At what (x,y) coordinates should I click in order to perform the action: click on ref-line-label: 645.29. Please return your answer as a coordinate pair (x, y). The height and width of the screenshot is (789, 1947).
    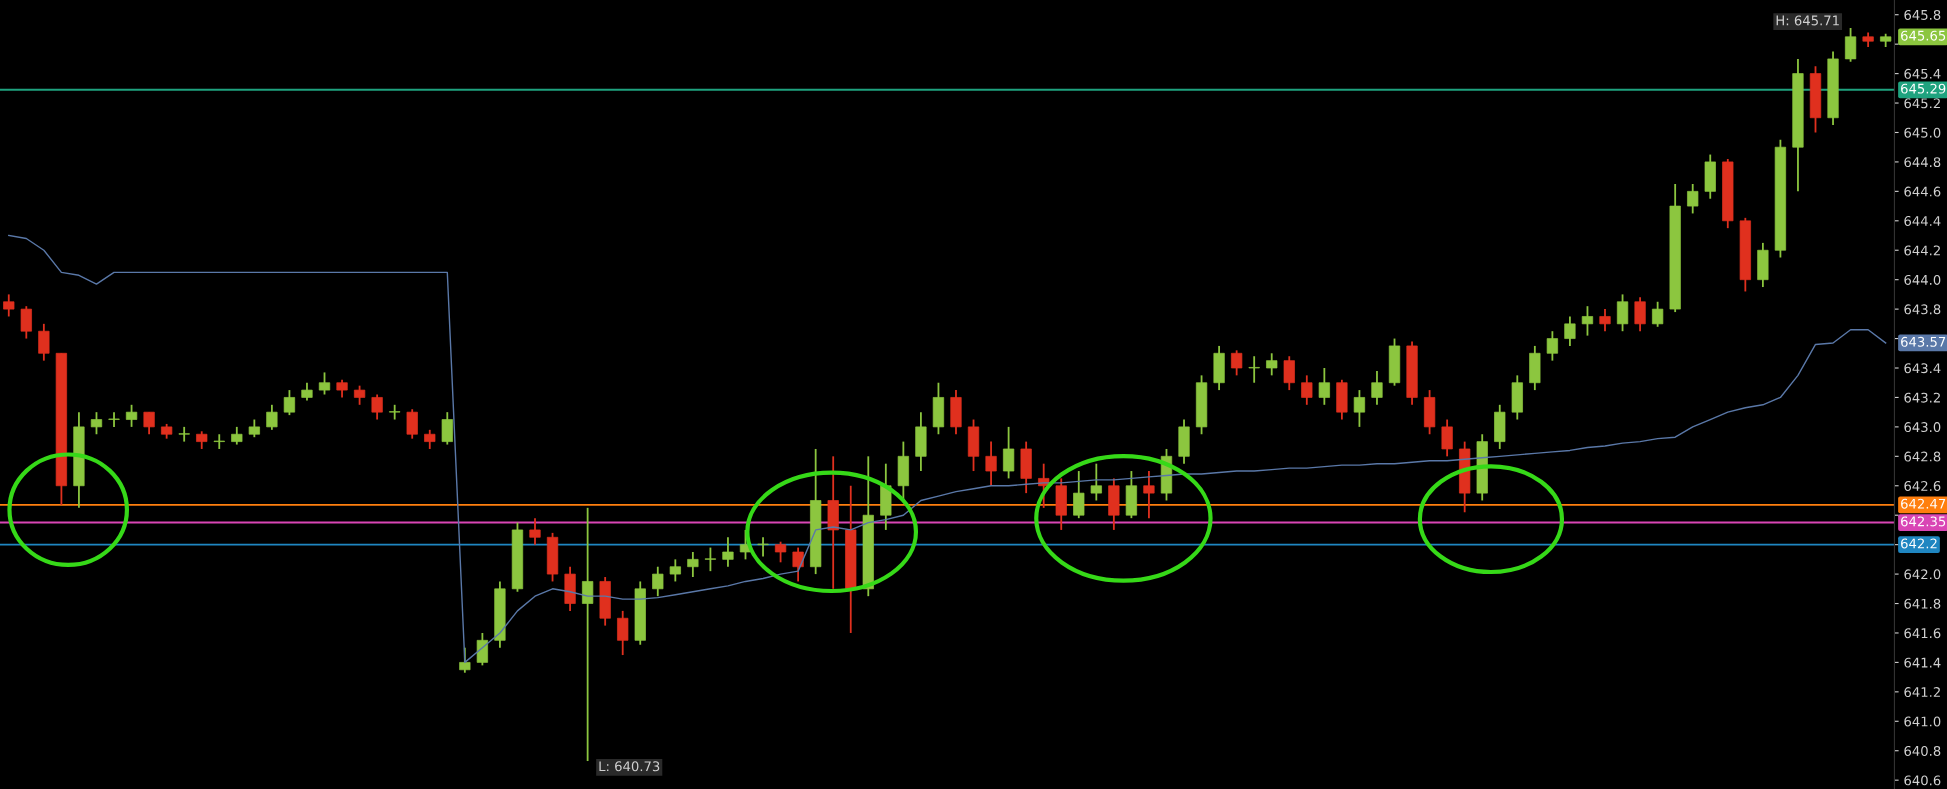
    Looking at the image, I should click on (1923, 88).